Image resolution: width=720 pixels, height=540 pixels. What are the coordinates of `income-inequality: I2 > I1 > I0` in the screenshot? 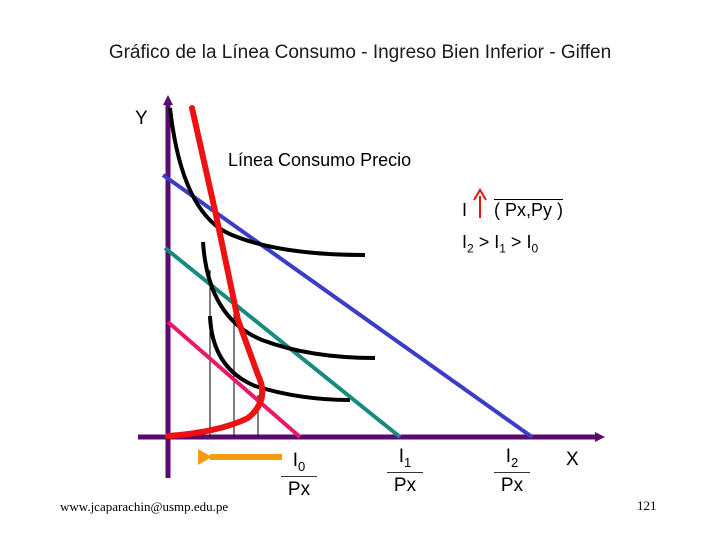 It's located at (500, 244).